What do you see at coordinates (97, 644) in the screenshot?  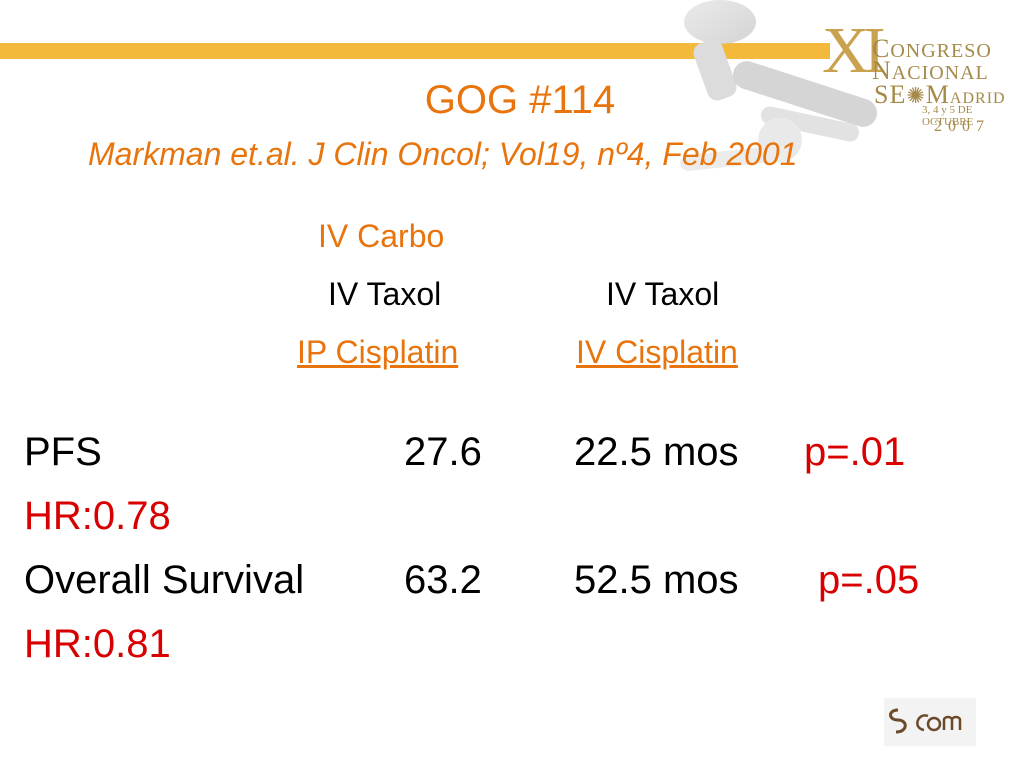 I see `os-hazard-ratio: HR:0.81` at bounding box center [97, 644].